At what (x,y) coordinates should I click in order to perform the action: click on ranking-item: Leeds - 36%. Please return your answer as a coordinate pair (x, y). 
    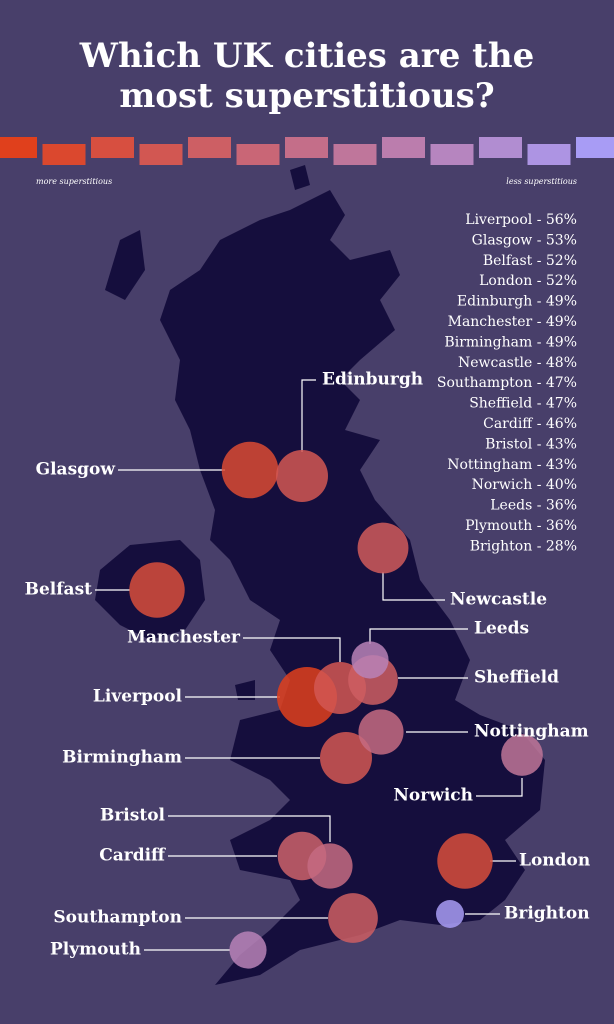
    Looking at the image, I should click on (533, 506).